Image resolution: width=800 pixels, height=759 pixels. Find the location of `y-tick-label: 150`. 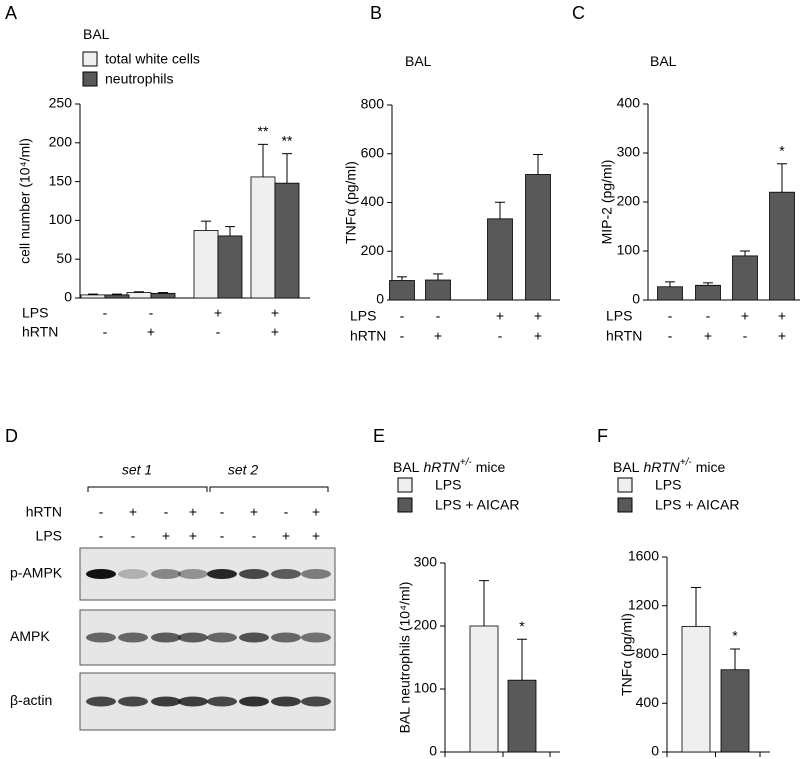

y-tick-label: 150 is located at coordinates (61, 180).